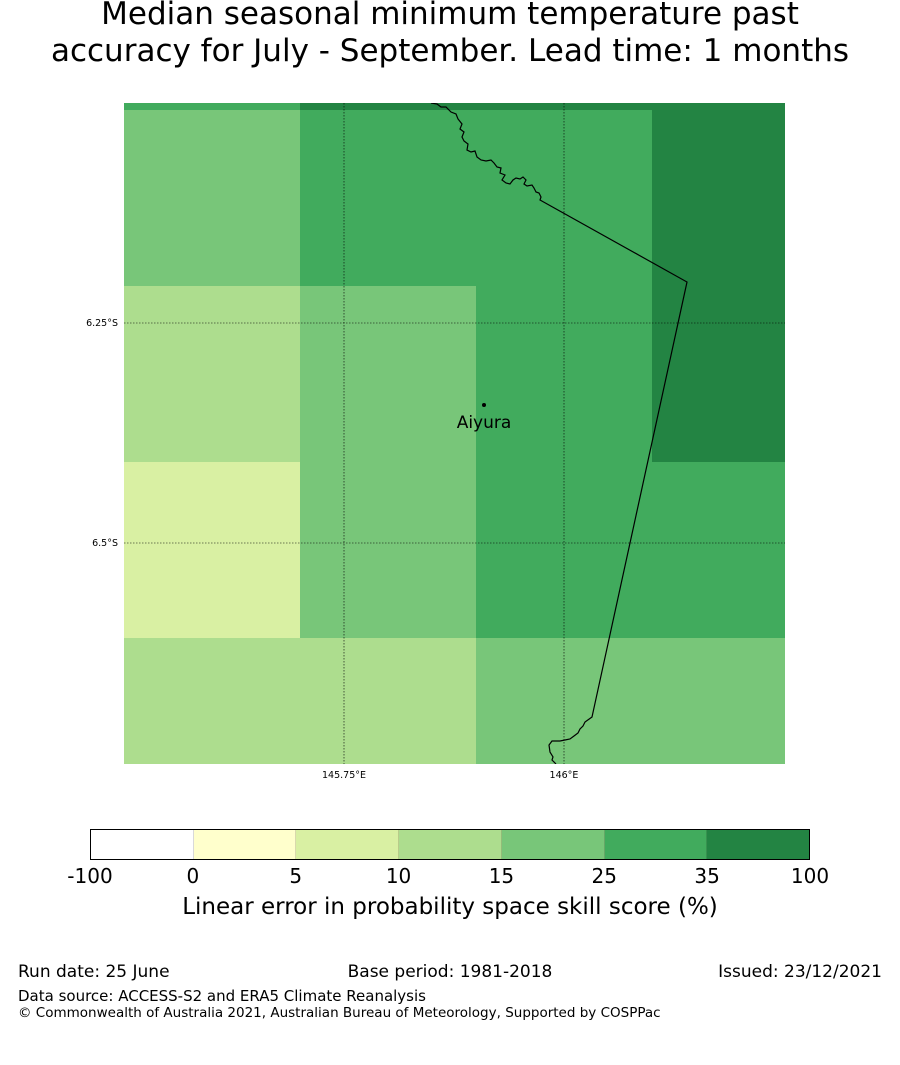  What do you see at coordinates (564, 775) in the screenshot?
I see `lon-label-146e: 146°E` at bounding box center [564, 775].